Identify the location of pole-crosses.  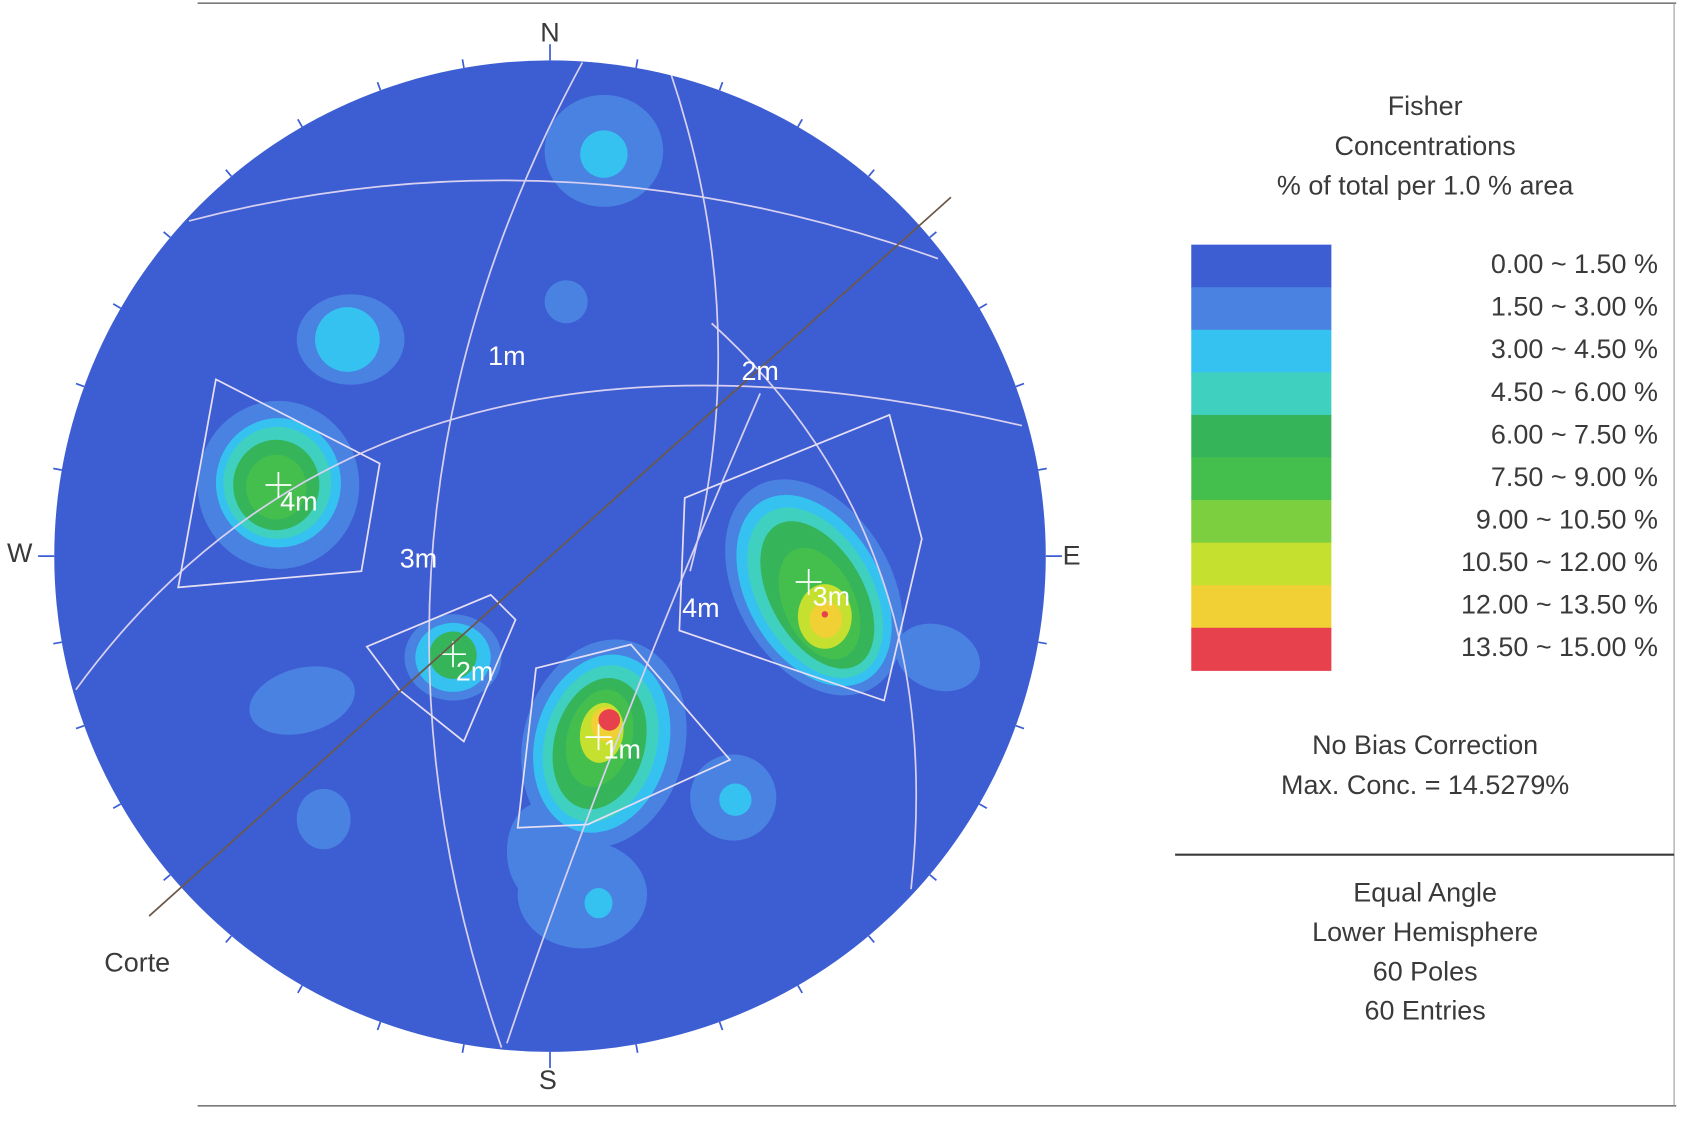
(543, 611).